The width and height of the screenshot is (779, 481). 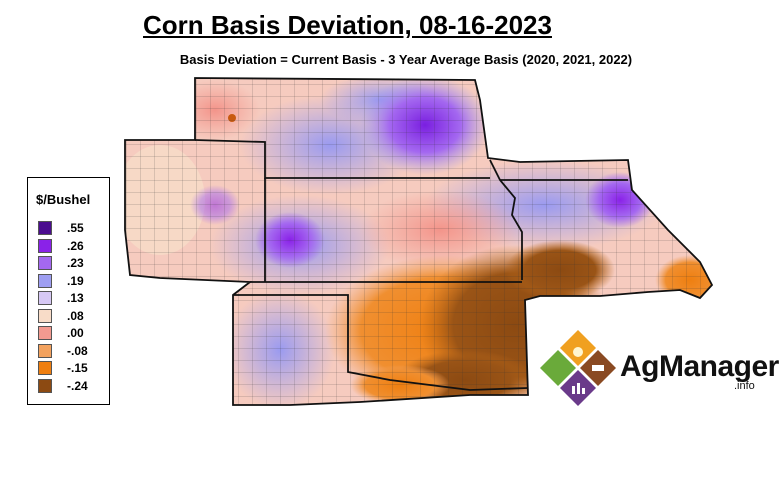 I want to click on legend-item: .26, so click(x=73, y=246).